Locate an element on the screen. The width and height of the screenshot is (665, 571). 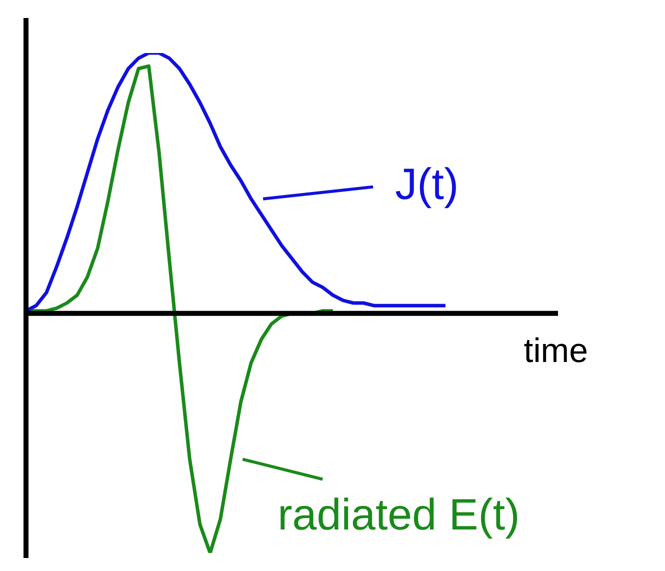
series-label: radiated E(t) is located at coordinates (399, 515).